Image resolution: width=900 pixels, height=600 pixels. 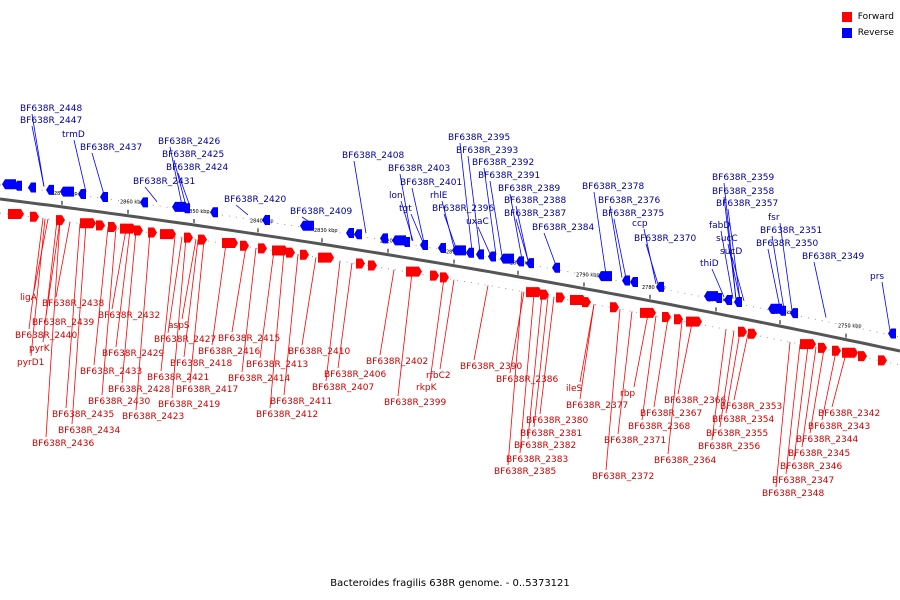 What do you see at coordinates (743, 420) in the screenshot?
I see `forward-gene-label: BF638R_2354` at bounding box center [743, 420].